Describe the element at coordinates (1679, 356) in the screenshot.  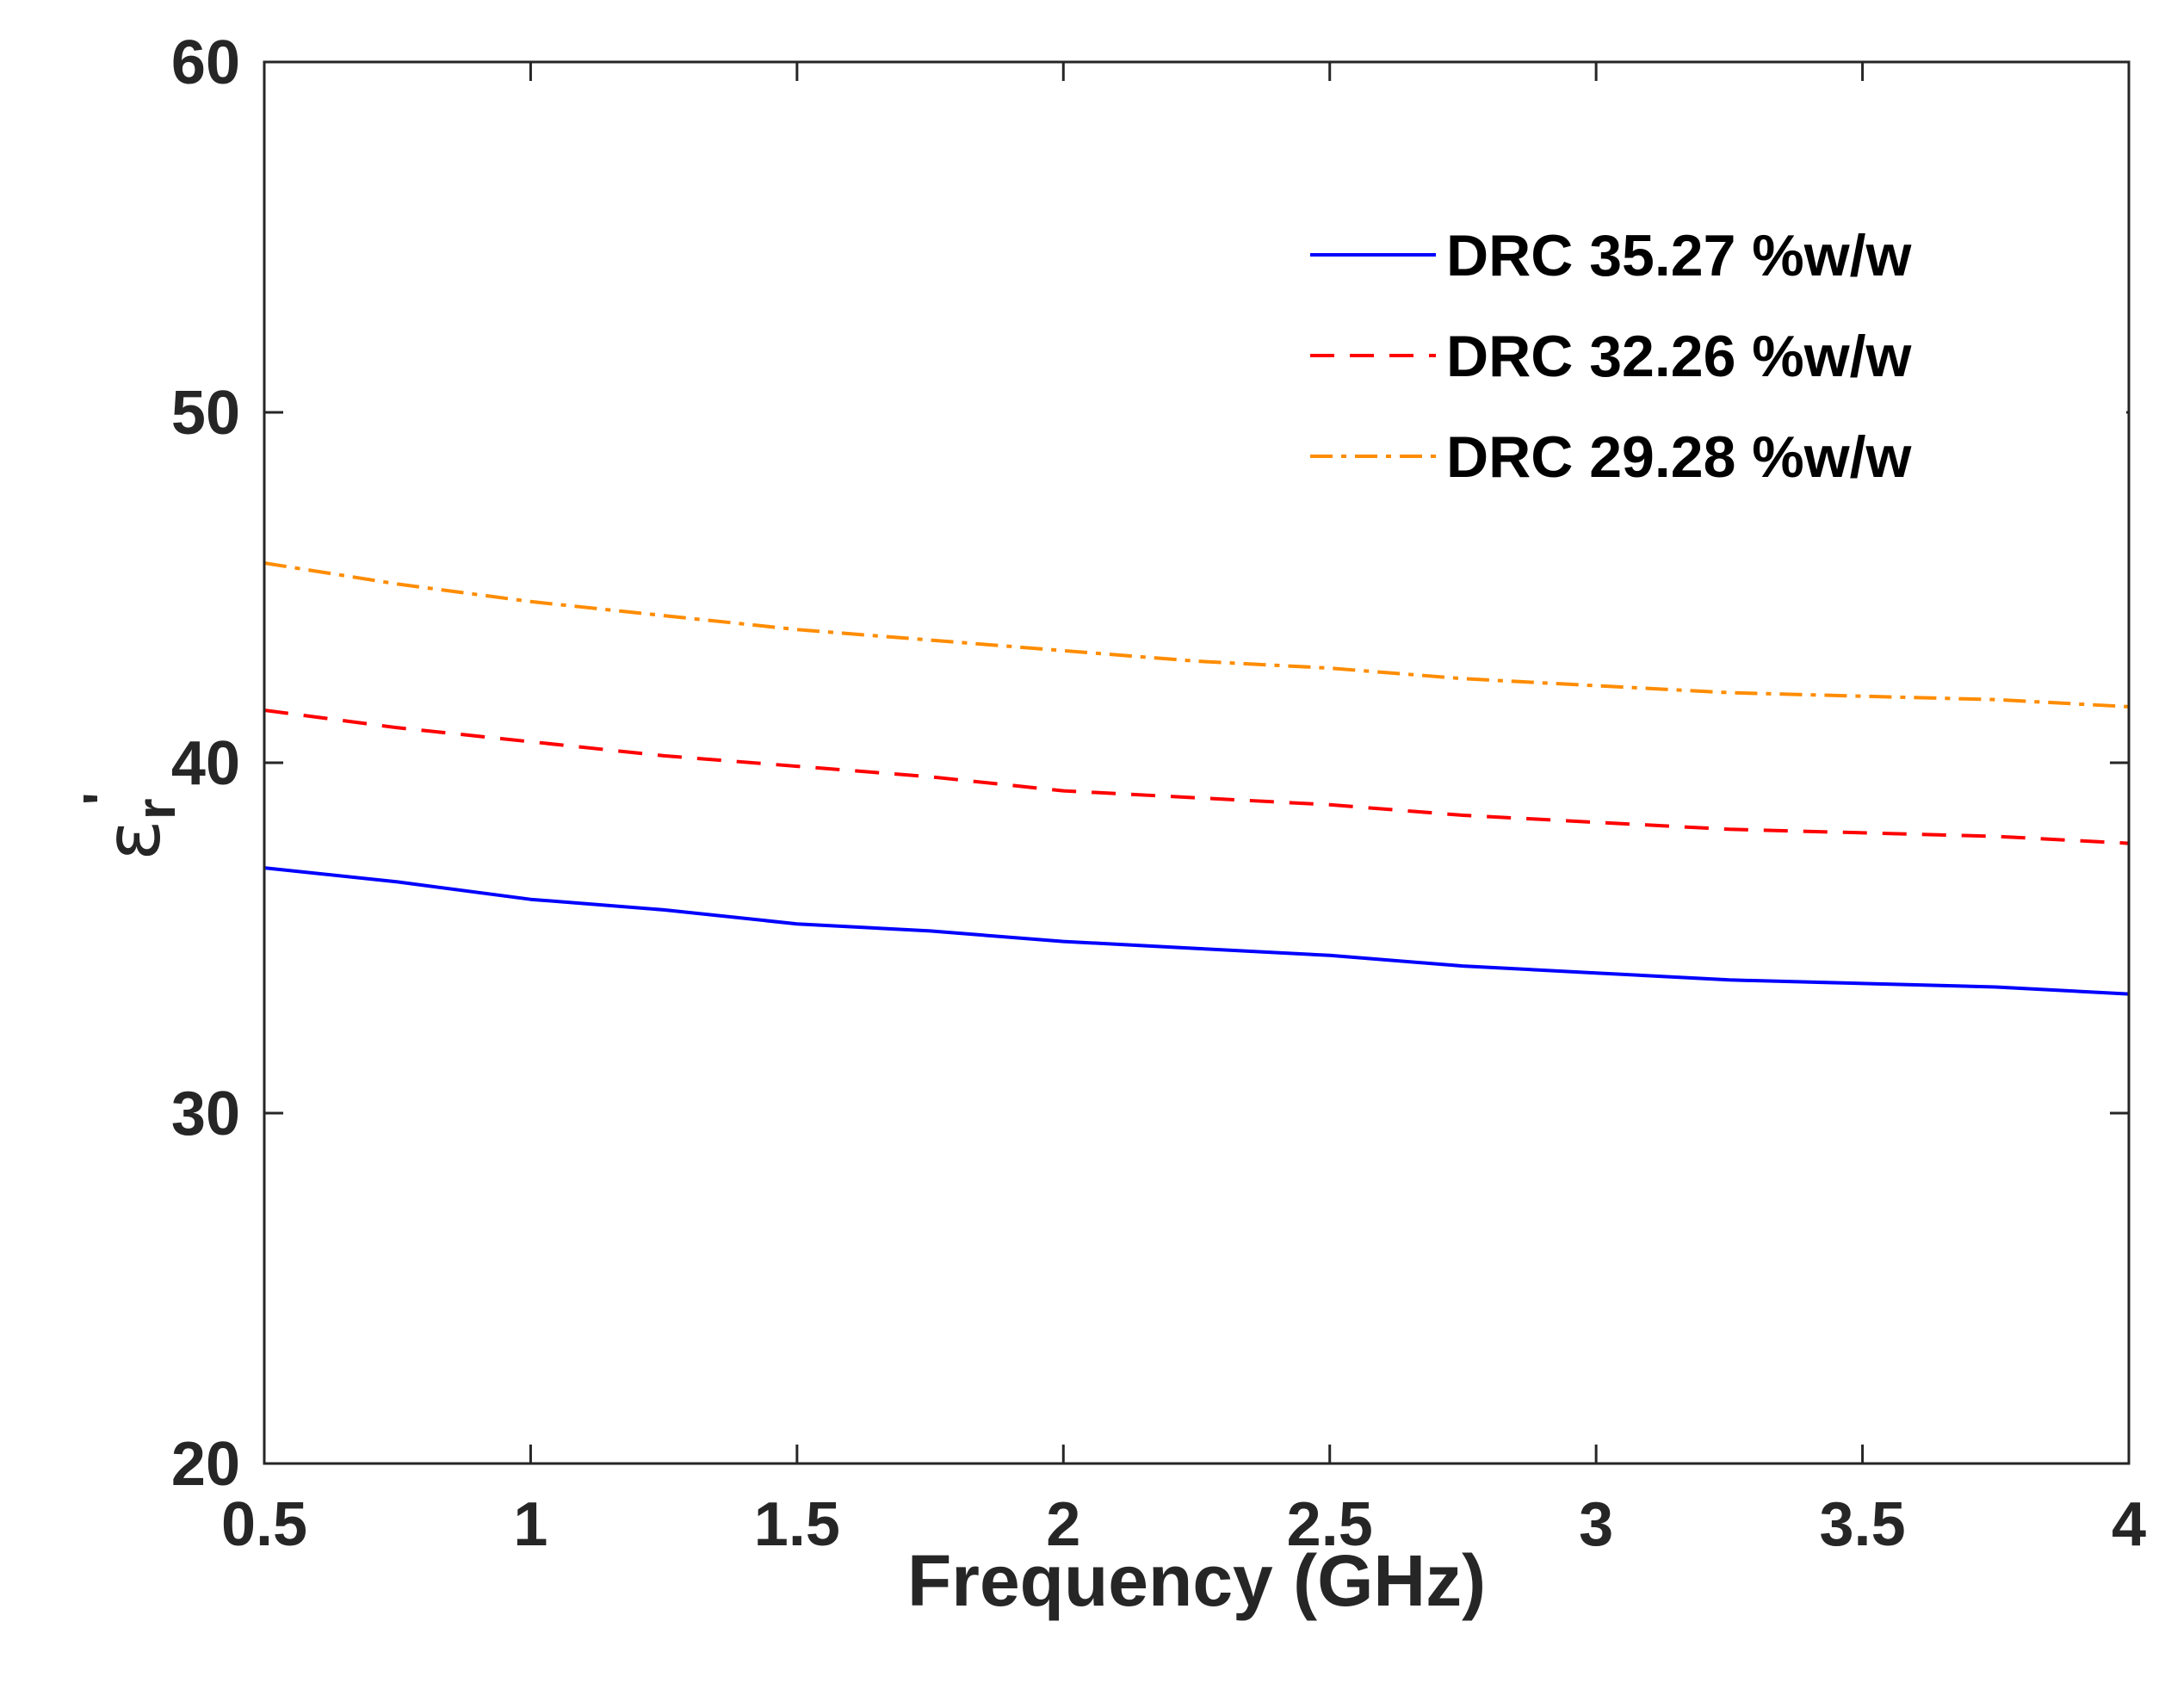
I see `legend-label-drc-32-26: DRC 32.26 %w/w` at that location.